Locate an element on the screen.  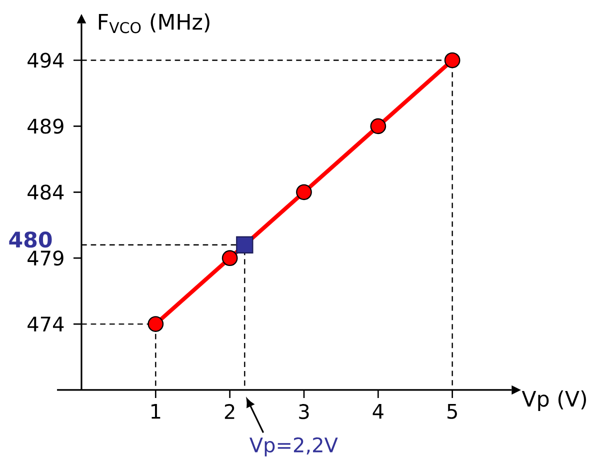
y-tick-label: 479 is located at coordinates (46, 258).